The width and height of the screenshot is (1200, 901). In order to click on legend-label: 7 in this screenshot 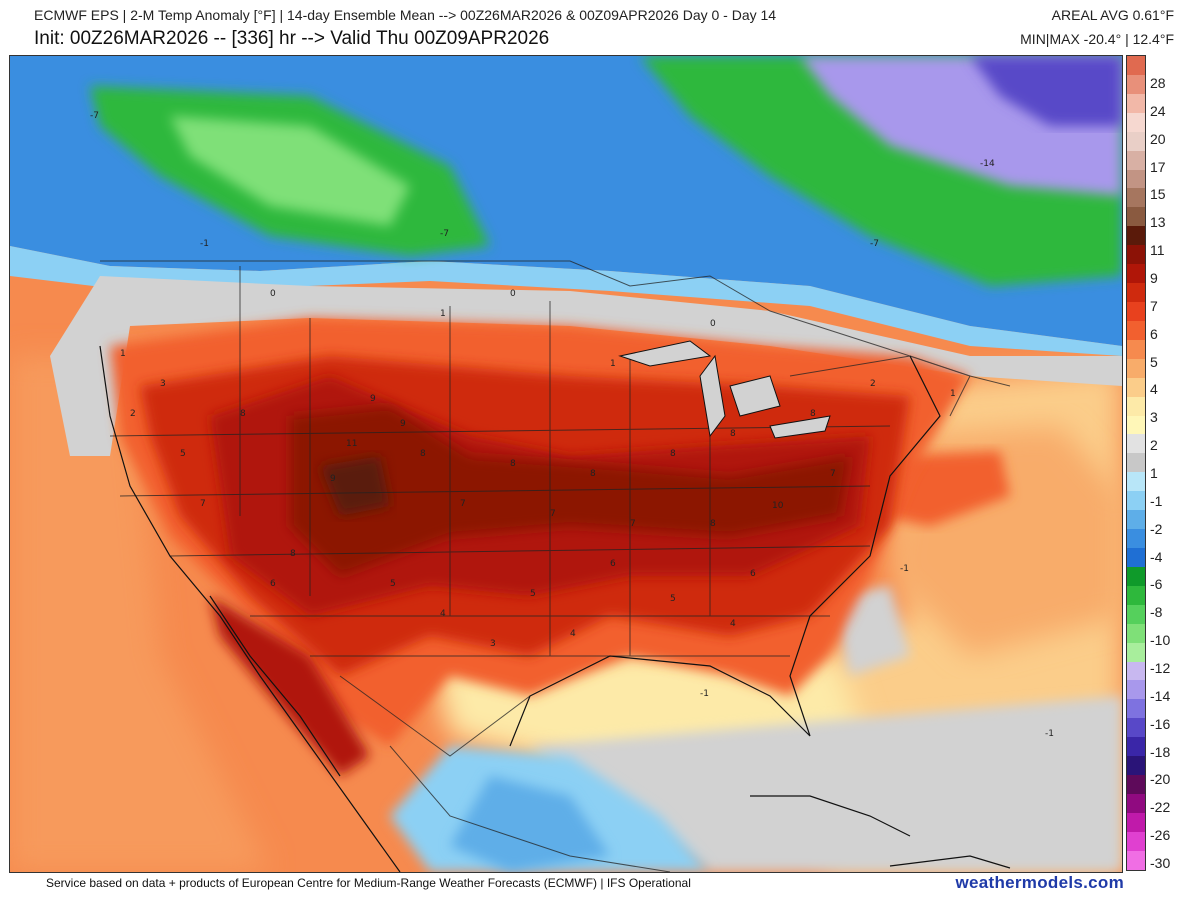, I will do `click(1154, 305)`.